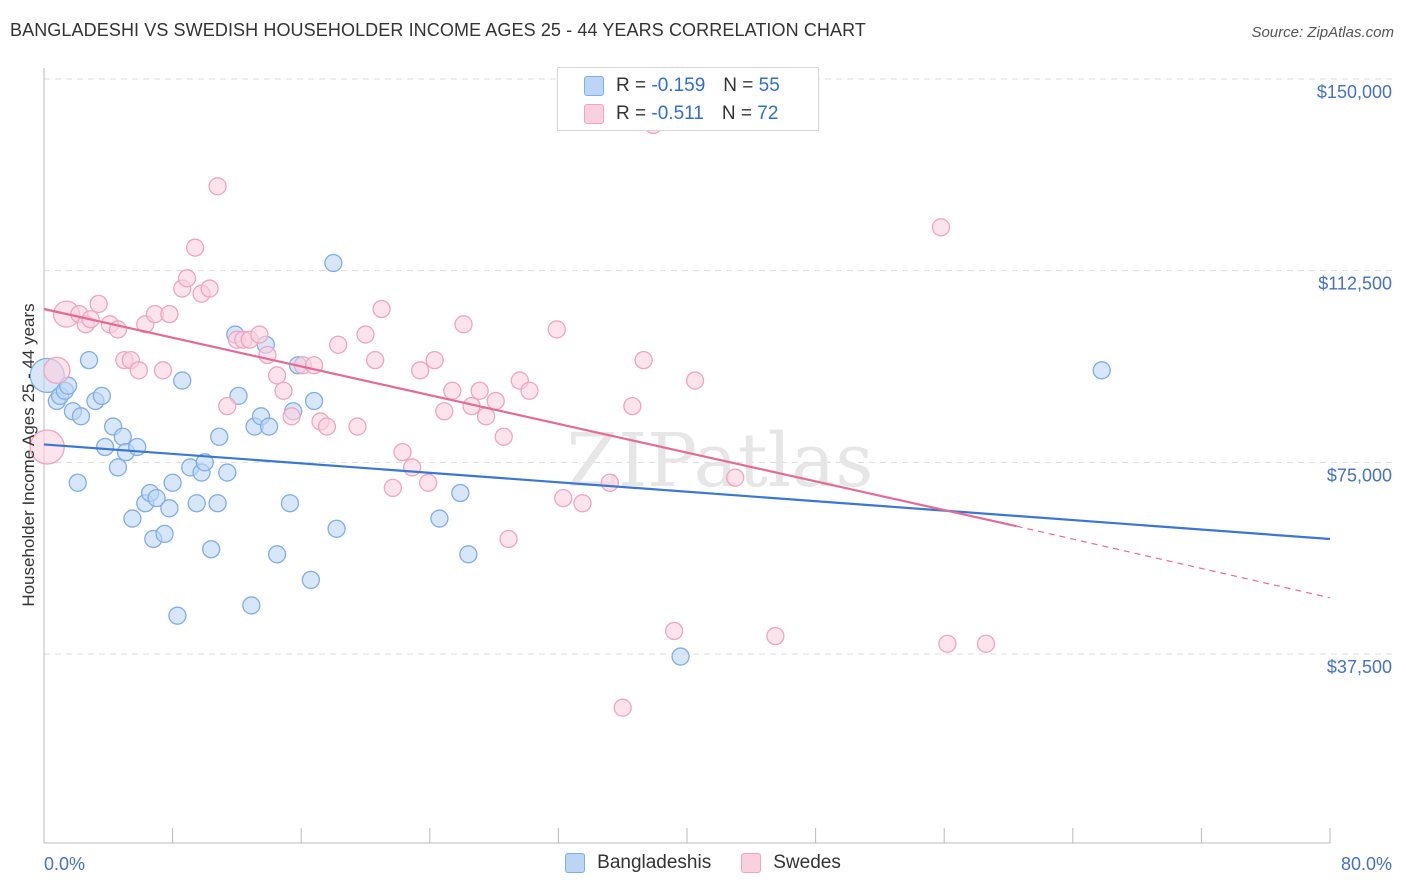 Image resolution: width=1406 pixels, height=892 pixels. What do you see at coordinates (682, 86) in the screenshot?
I see `stats-legend-row-bangladeshis: R = -0.159 N = 55` at bounding box center [682, 86].